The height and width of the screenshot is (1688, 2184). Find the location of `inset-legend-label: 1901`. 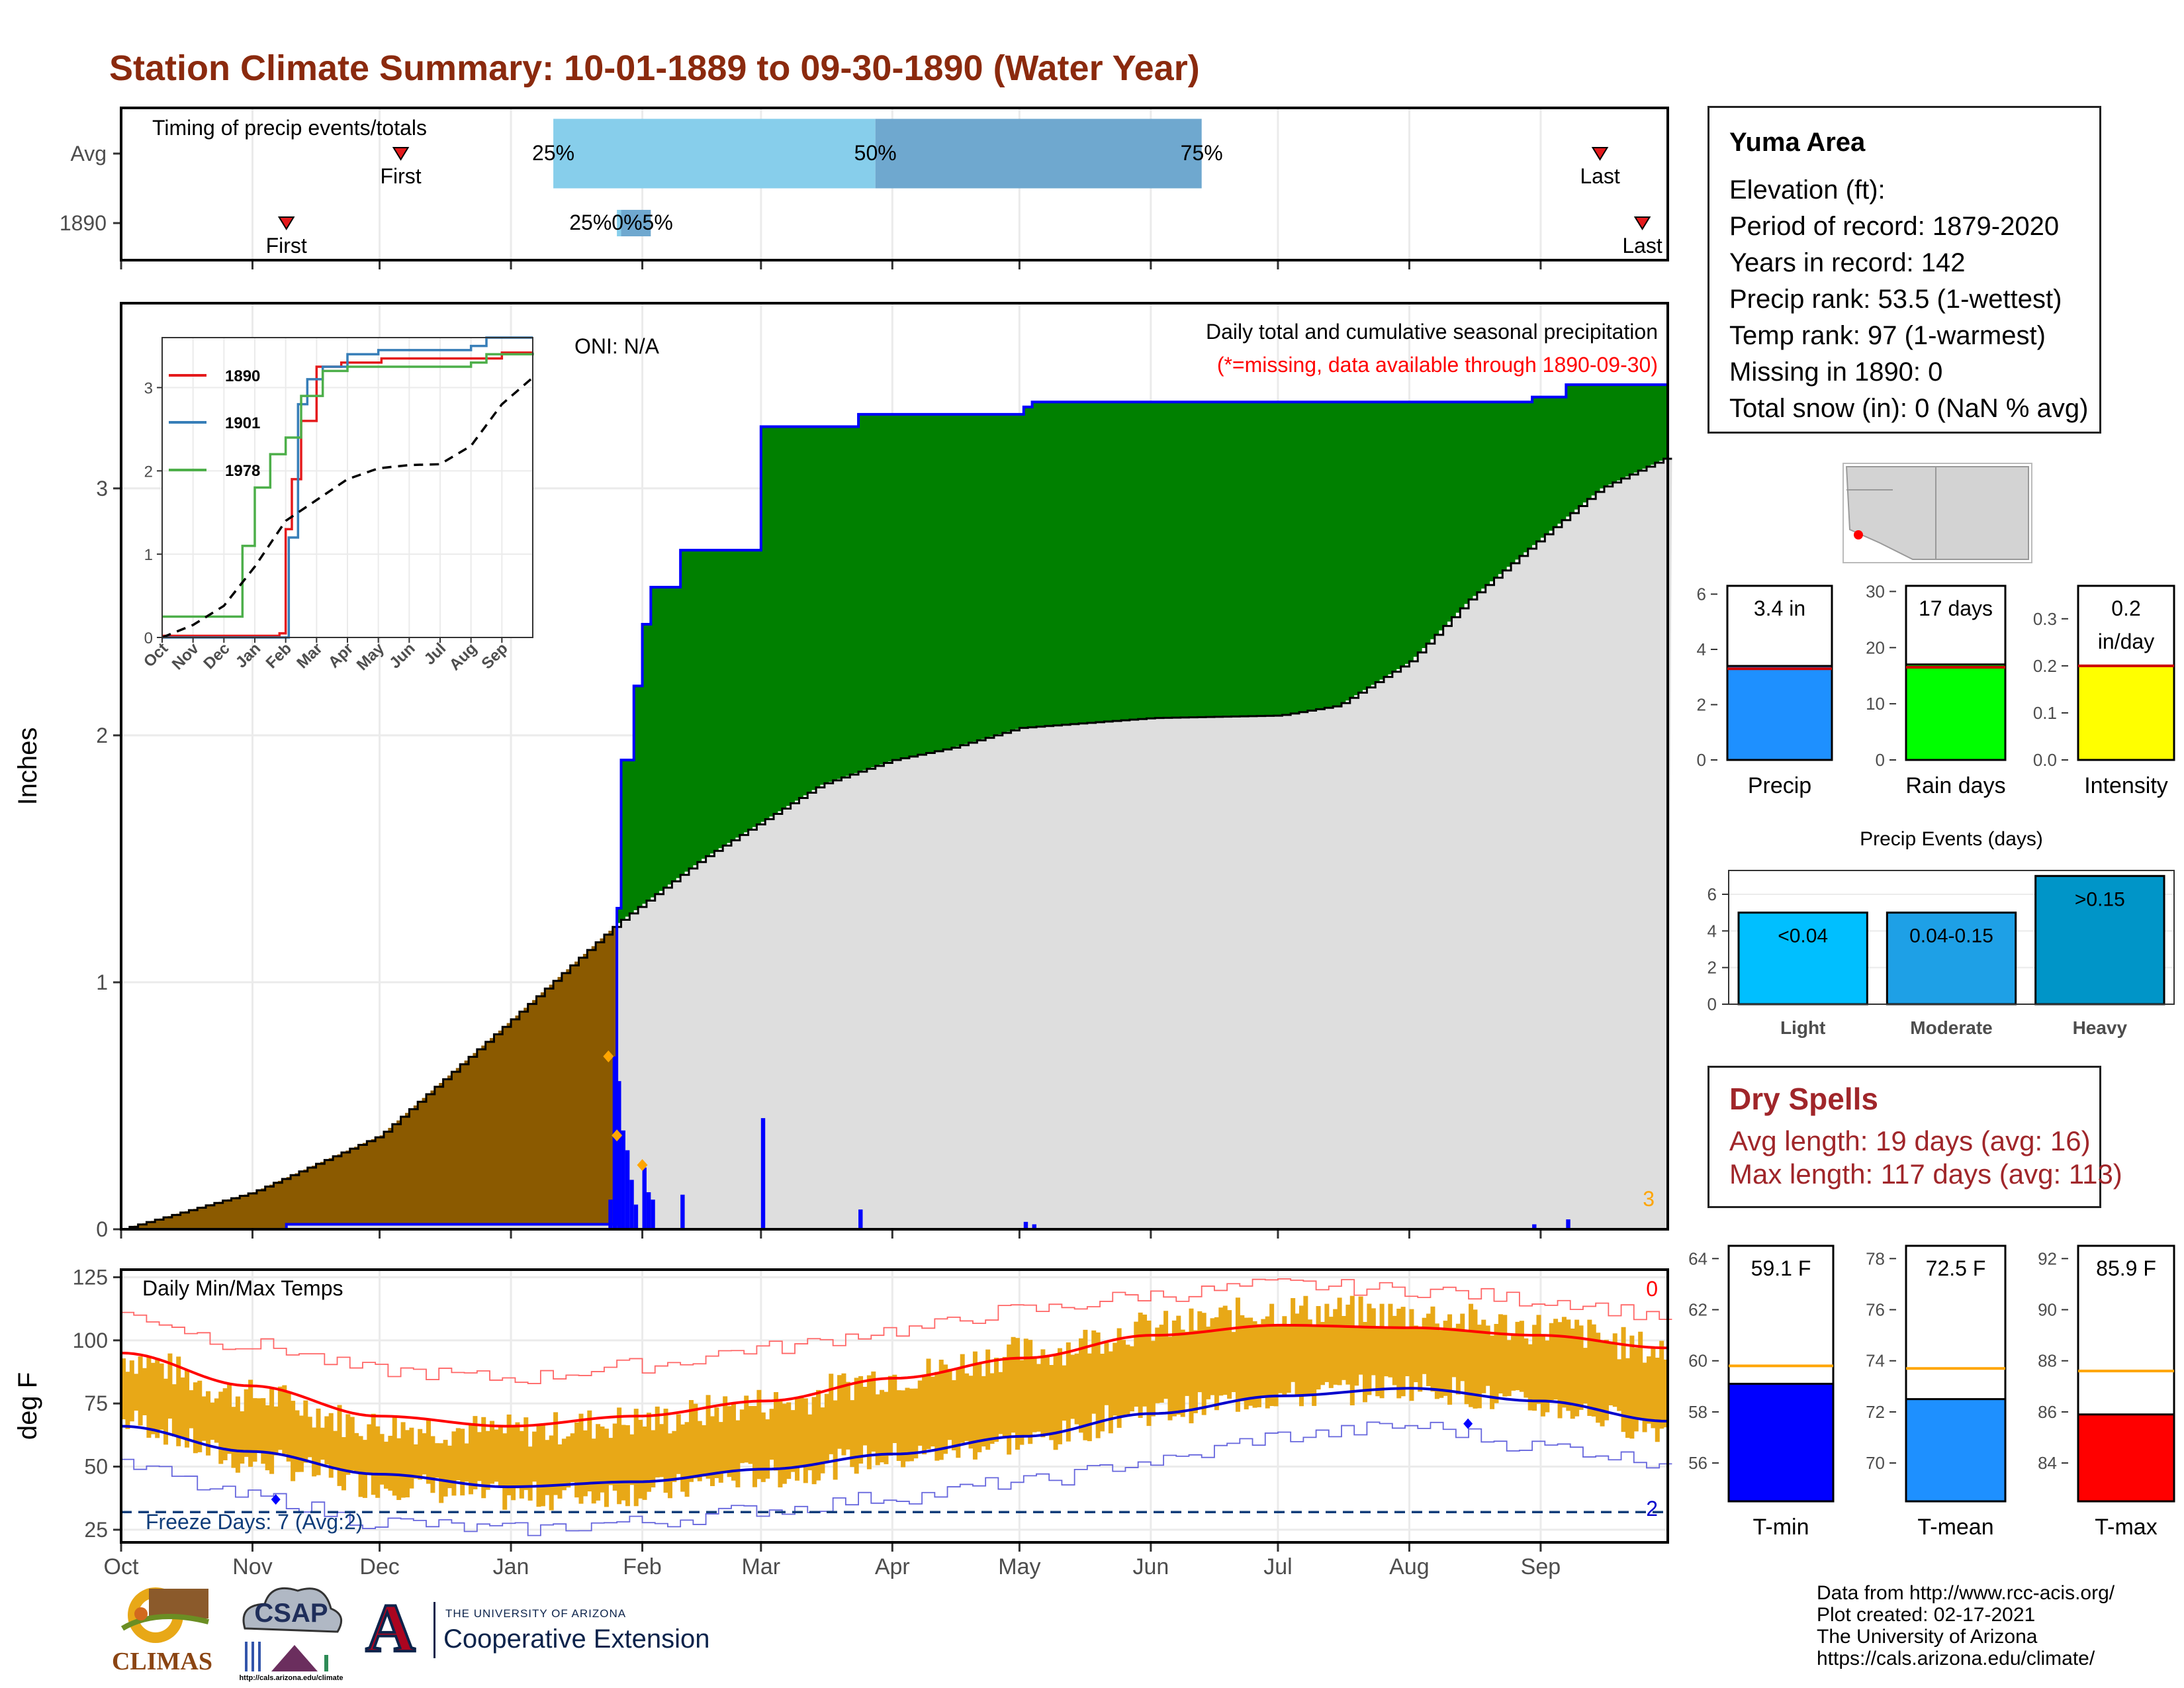

inset-legend-label: 1901 is located at coordinates (242, 423).